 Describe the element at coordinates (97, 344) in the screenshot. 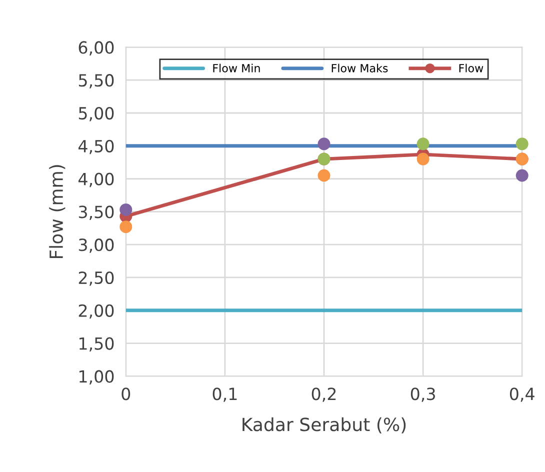

I see `y-tick-label: 1,50` at that location.